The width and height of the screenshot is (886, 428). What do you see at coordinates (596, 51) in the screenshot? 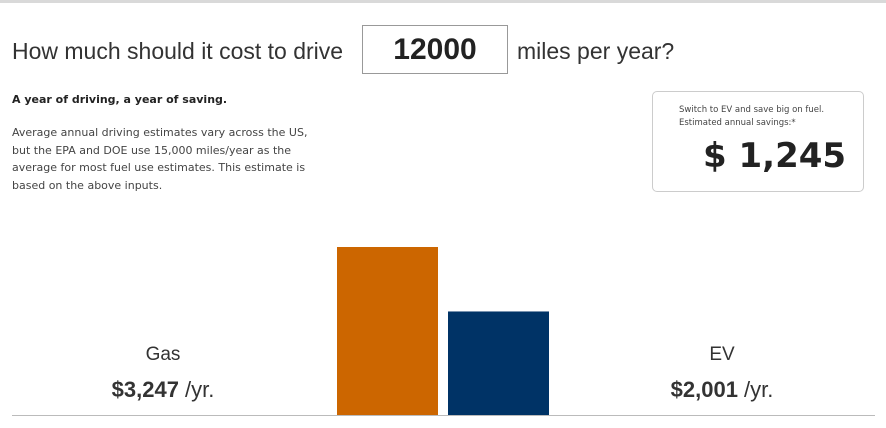
I see `heading: miles per year?` at bounding box center [596, 51].